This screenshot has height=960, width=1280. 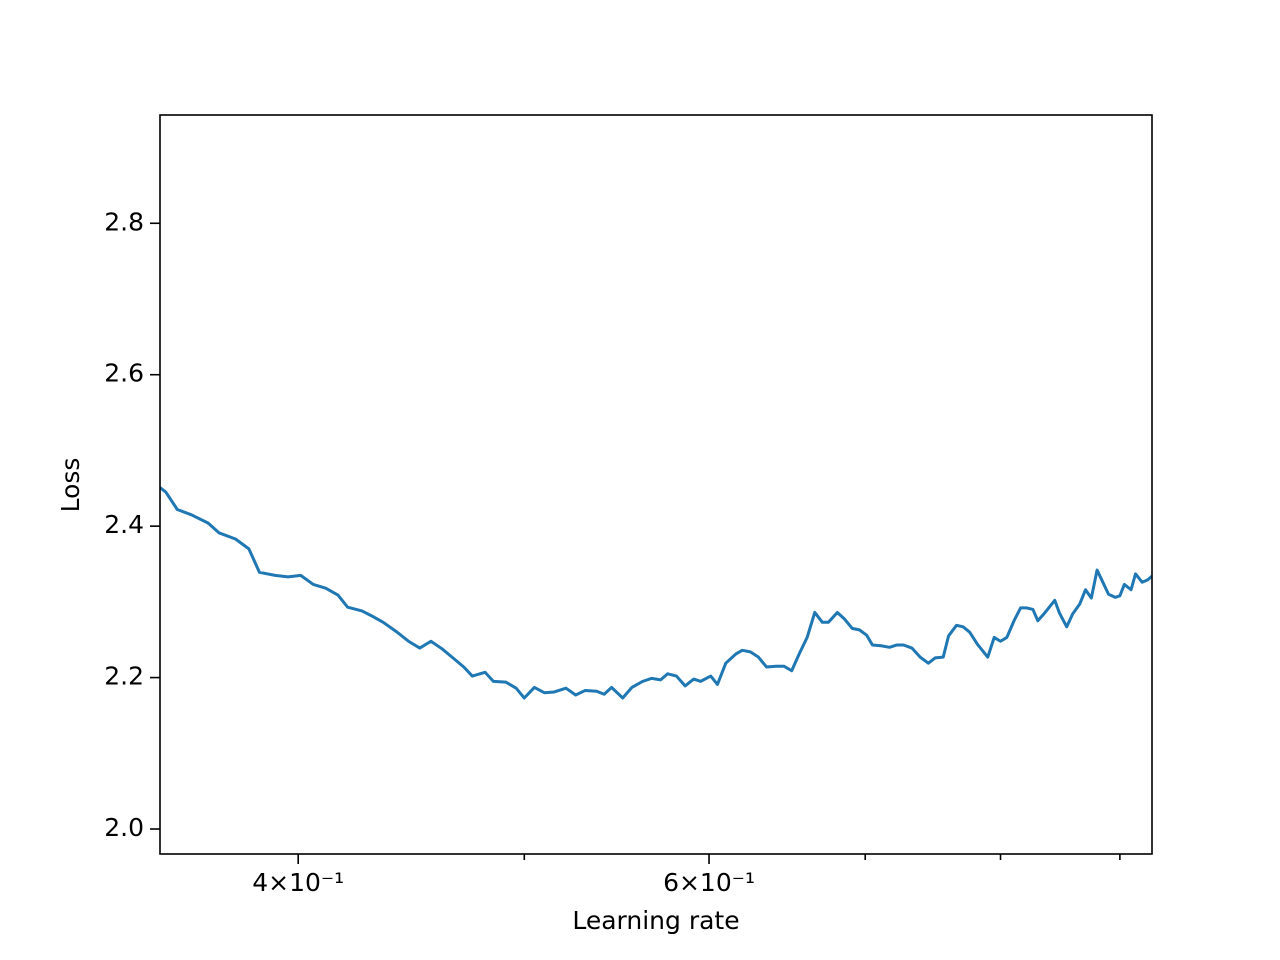 What do you see at coordinates (709, 882) in the screenshot?
I see `x-tick-label: 6×10⁻¹` at bounding box center [709, 882].